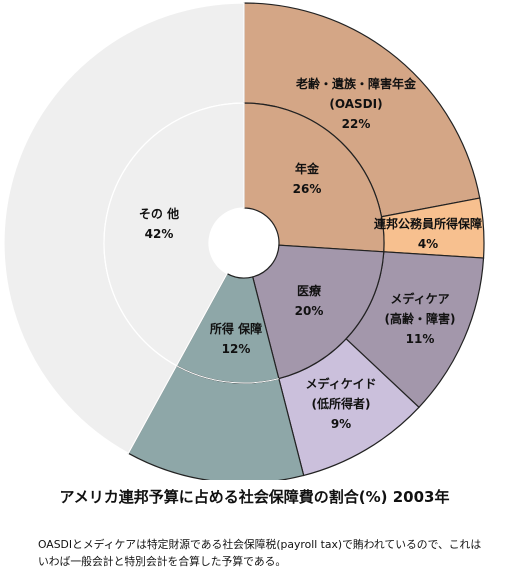 The image size is (509, 577). I want to click on inner-label-0: 年金 26%, so click(307, 178).